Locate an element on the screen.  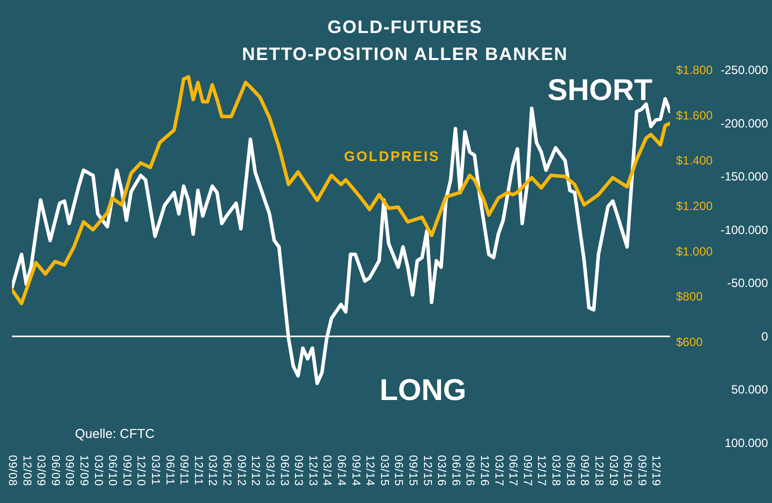
x-tick-label: 09/12 is located at coordinates (240, 470).